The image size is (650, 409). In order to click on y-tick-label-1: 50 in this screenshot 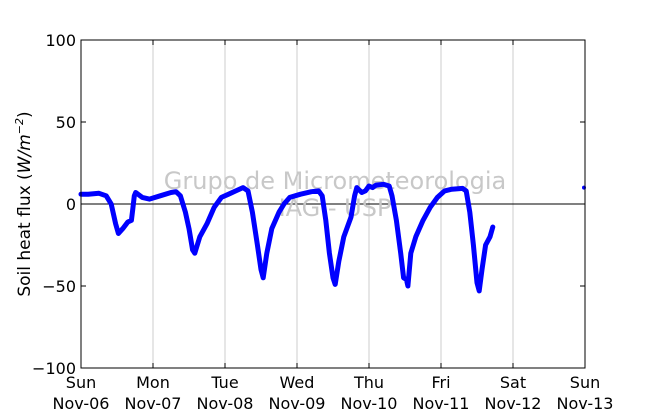, I will do `click(66, 122)`.